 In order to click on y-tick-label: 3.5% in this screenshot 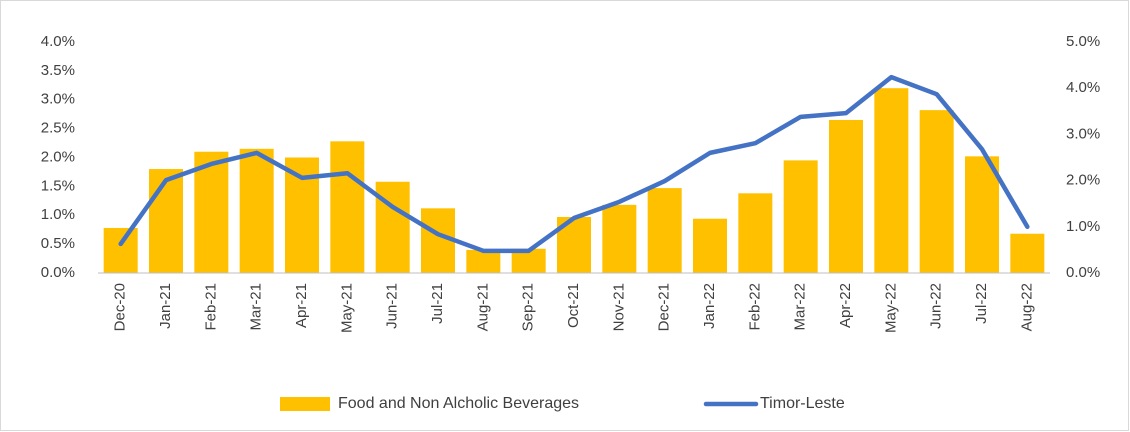, I will do `click(58, 70)`.